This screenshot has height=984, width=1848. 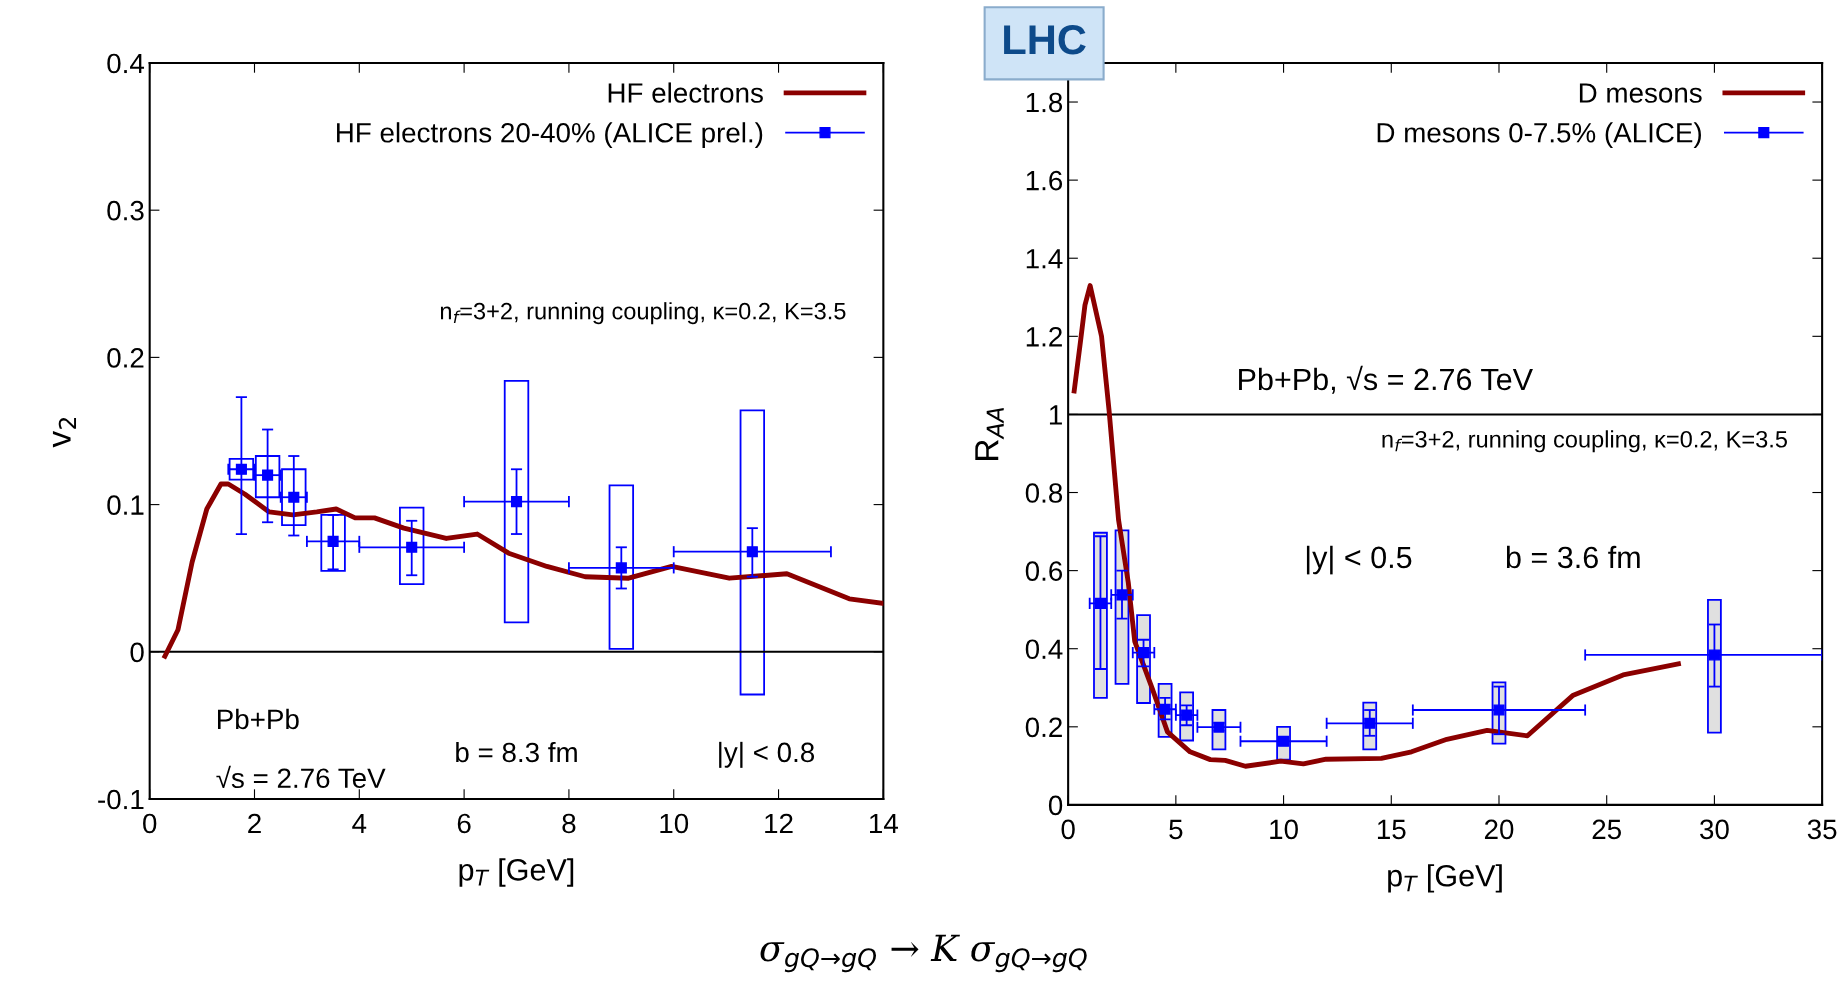 I want to click on text: σ$_{gQ→gQ}$ → K σ$_{gQ→gQ}$, so click(x=923, y=953).